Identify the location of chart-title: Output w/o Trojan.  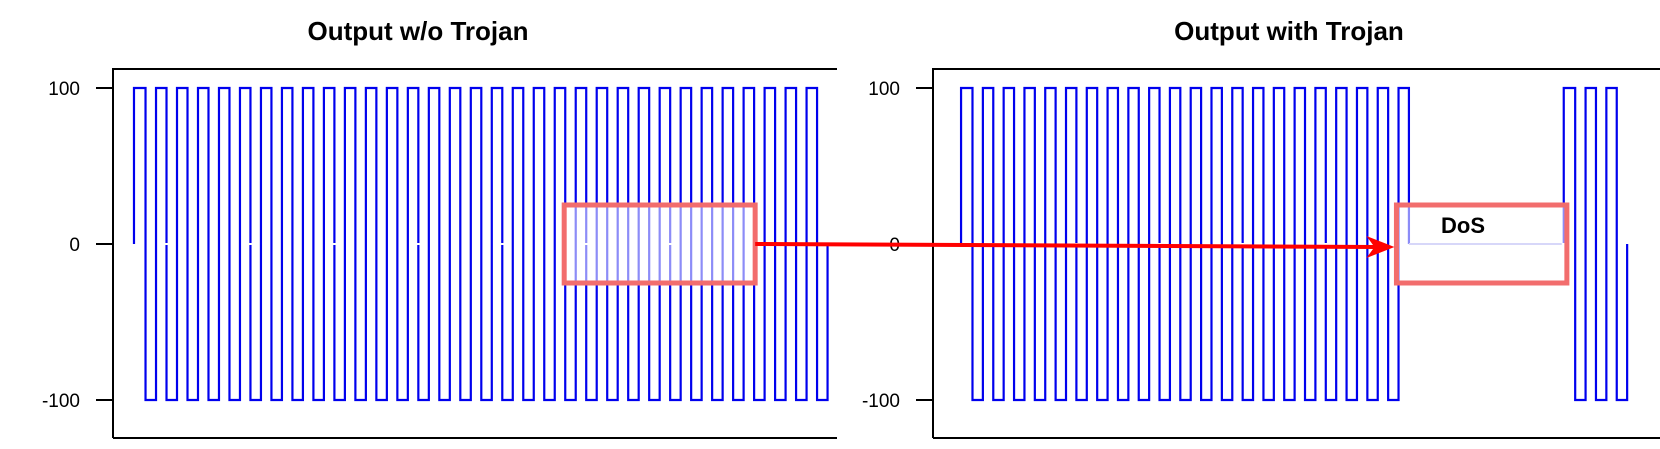
(418, 31).